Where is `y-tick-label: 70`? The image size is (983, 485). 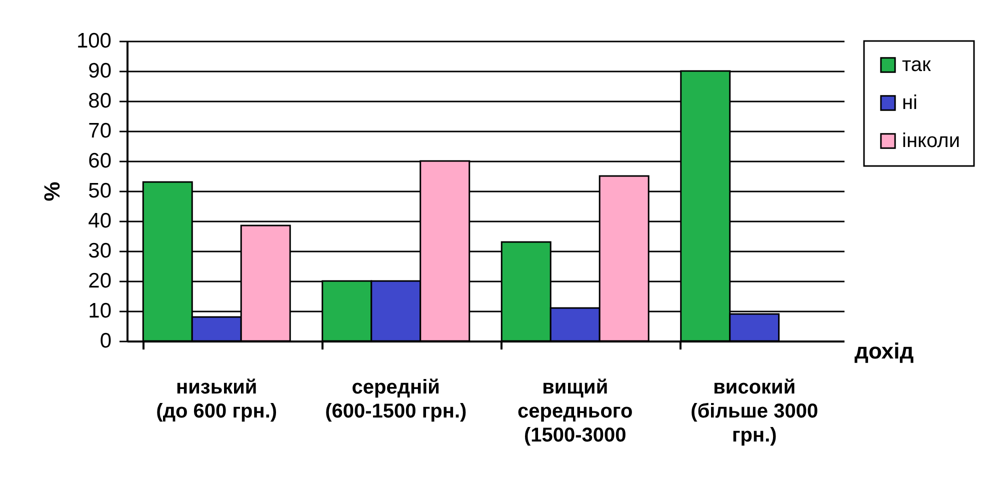 y-tick-label: 70 is located at coordinates (100, 131).